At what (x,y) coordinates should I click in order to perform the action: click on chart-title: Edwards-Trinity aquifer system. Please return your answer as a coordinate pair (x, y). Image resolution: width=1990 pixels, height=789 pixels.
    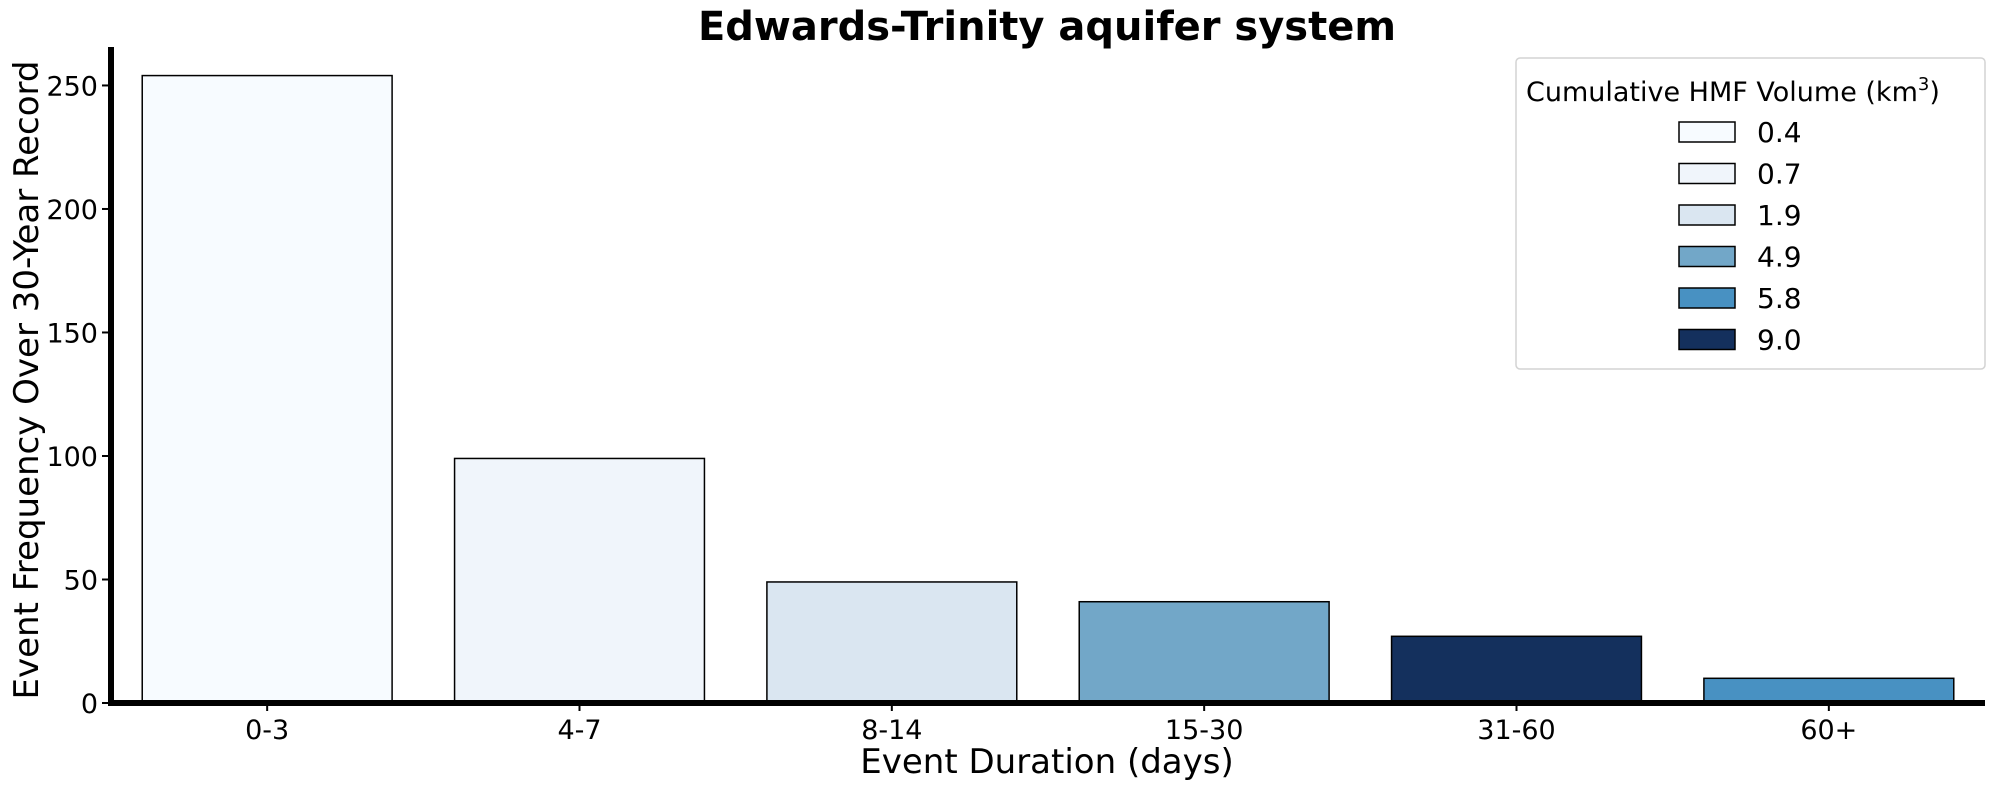
    Looking at the image, I should click on (1047, 27).